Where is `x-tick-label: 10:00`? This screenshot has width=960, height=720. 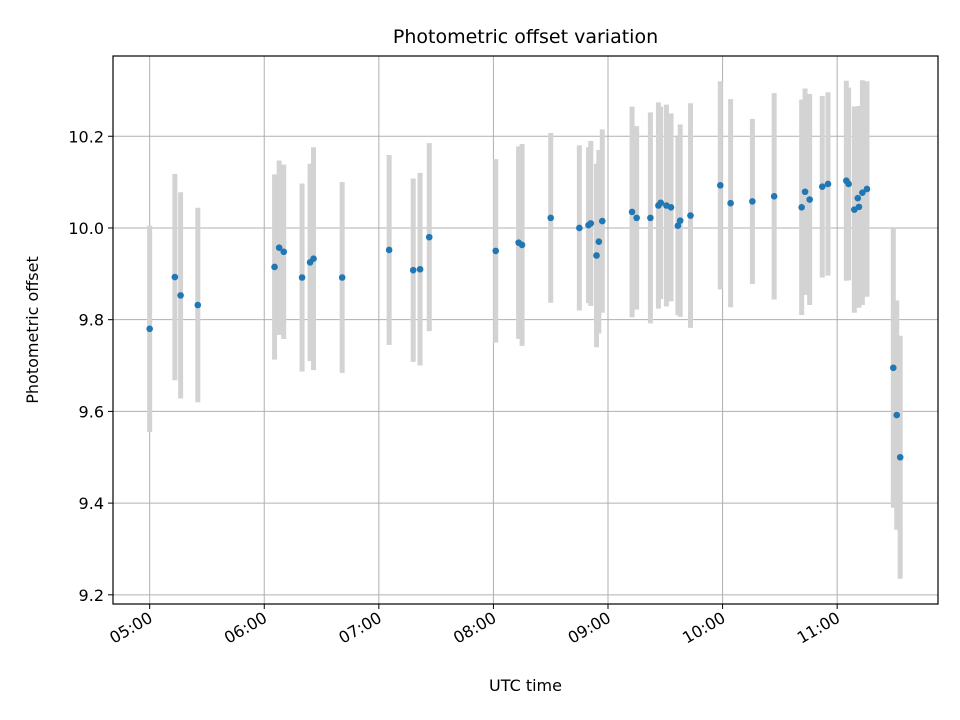 x-tick-label: 10:00 is located at coordinates (703, 628).